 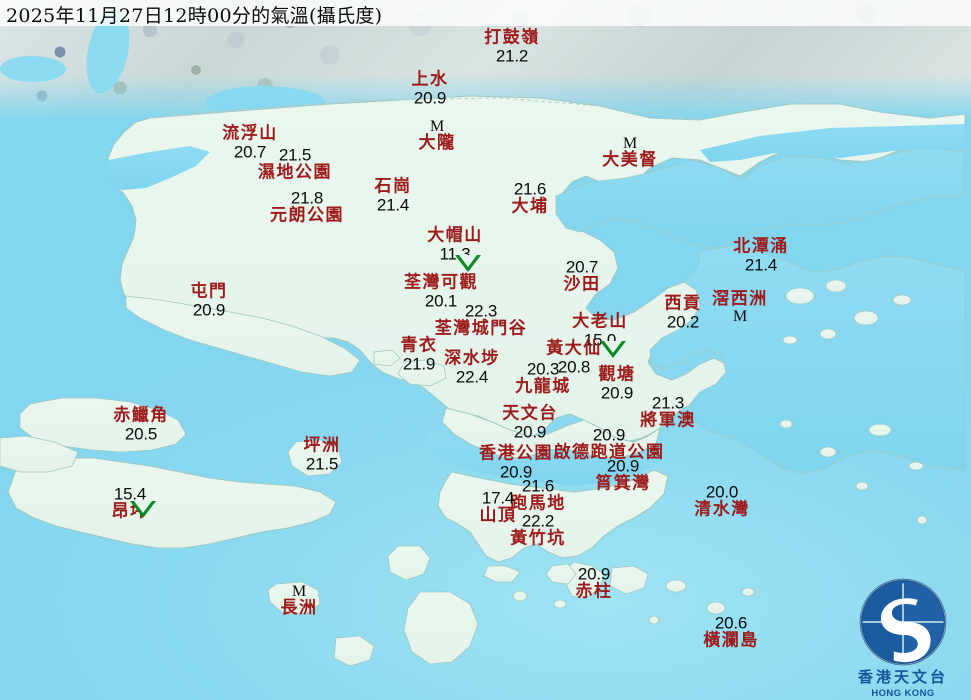 I want to click on castle-peak-coast, so click(x=243, y=336).